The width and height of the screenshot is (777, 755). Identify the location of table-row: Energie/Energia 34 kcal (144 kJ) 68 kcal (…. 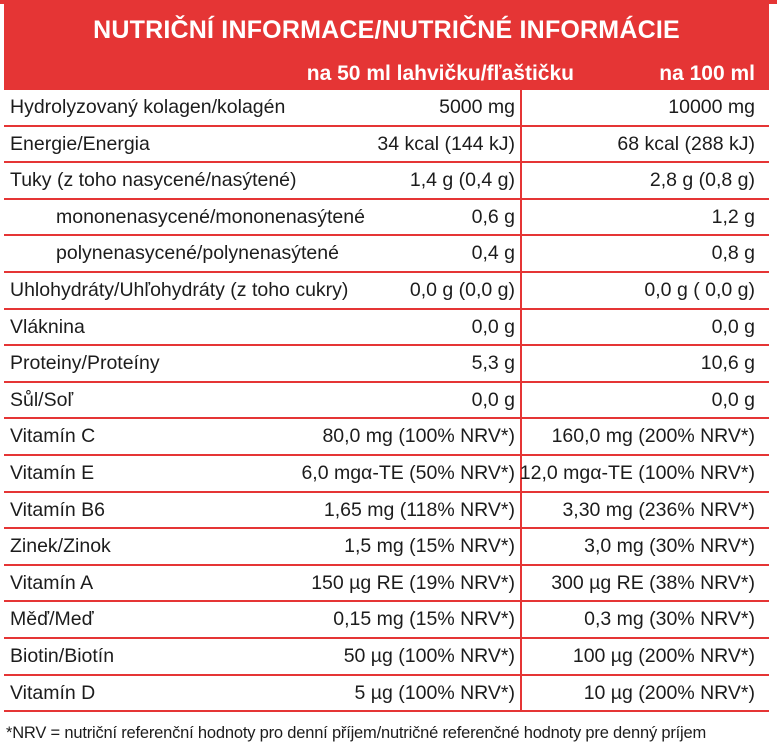
(386, 145).